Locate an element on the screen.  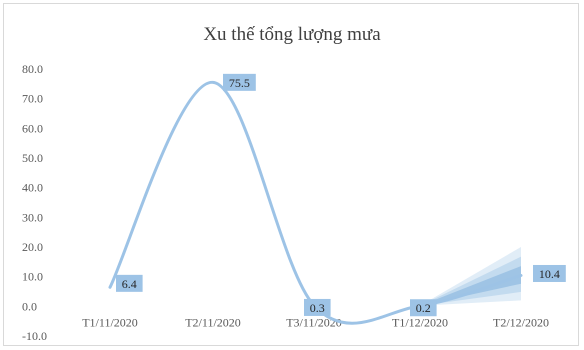
x-tick-label: T3/11/2020 is located at coordinates (314, 322).